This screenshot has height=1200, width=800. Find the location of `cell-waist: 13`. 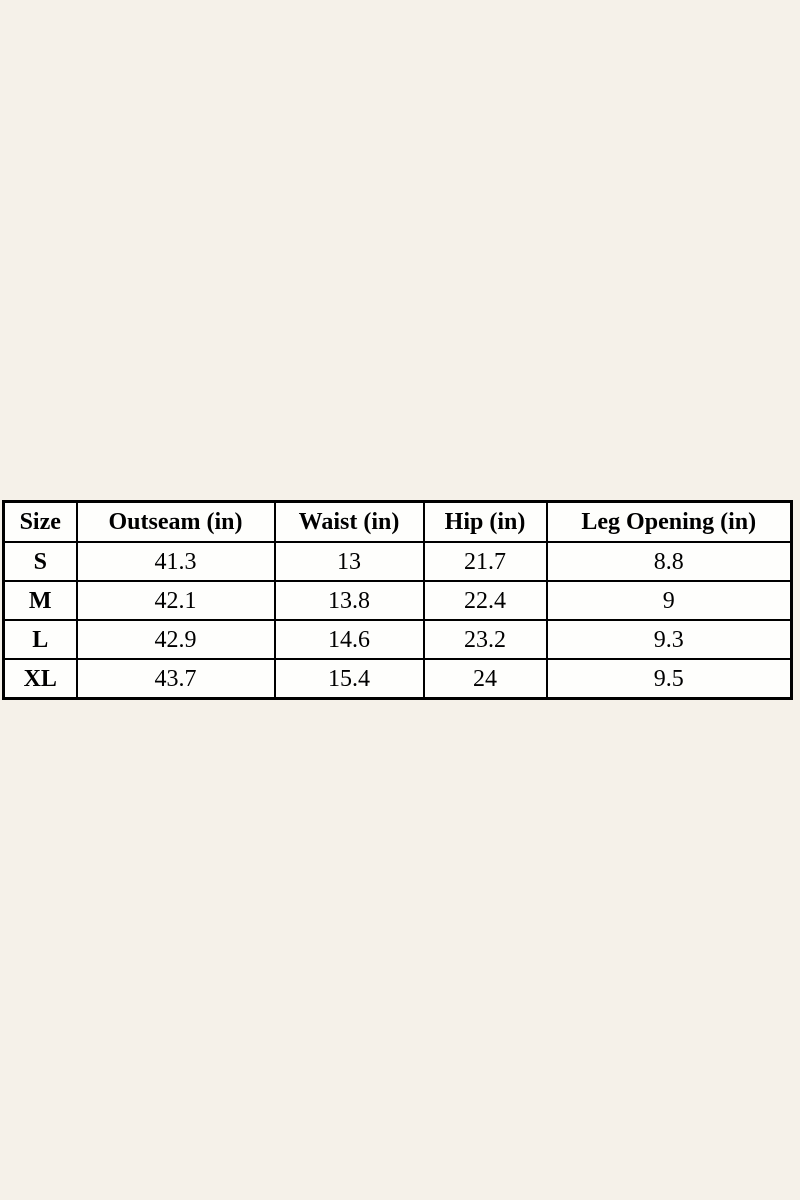

cell-waist: 13 is located at coordinates (349, 561).